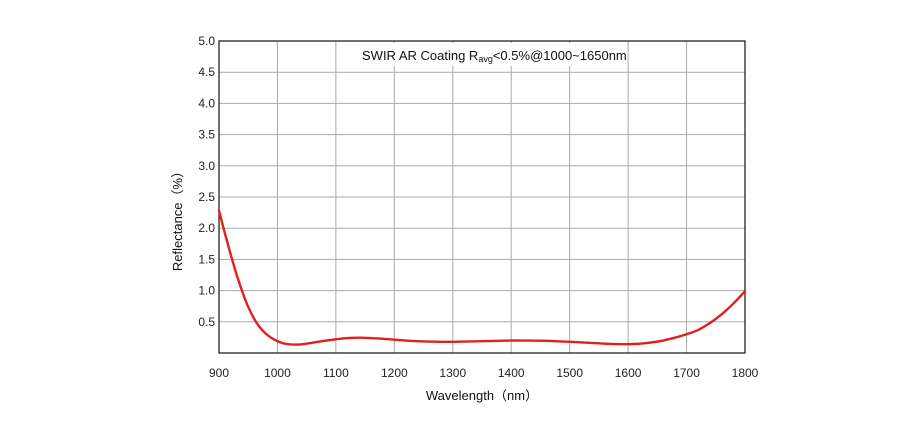 The image size is (924, 440). What do you see at coordinates (219, 373) in the screenshot?
I see `x-tick-label: 900` at bounding box center [219, 373].